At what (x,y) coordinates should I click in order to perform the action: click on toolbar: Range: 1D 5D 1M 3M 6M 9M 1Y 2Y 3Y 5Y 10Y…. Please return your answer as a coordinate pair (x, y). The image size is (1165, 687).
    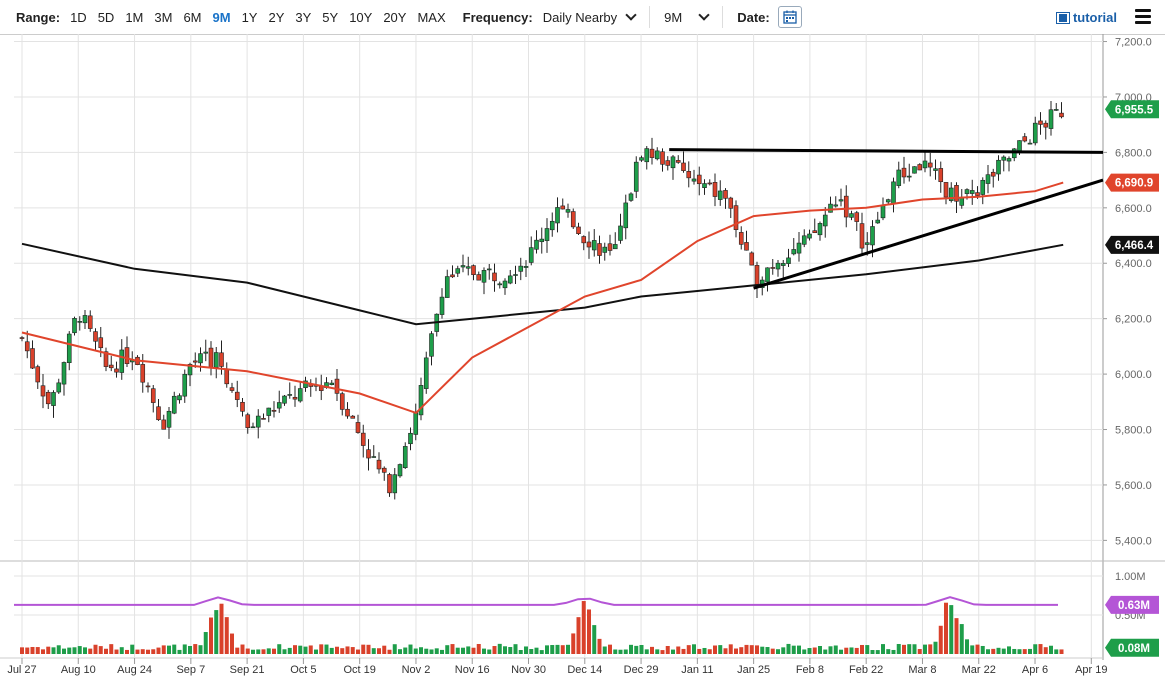
    Looking at the image, I should click on (582, 17).